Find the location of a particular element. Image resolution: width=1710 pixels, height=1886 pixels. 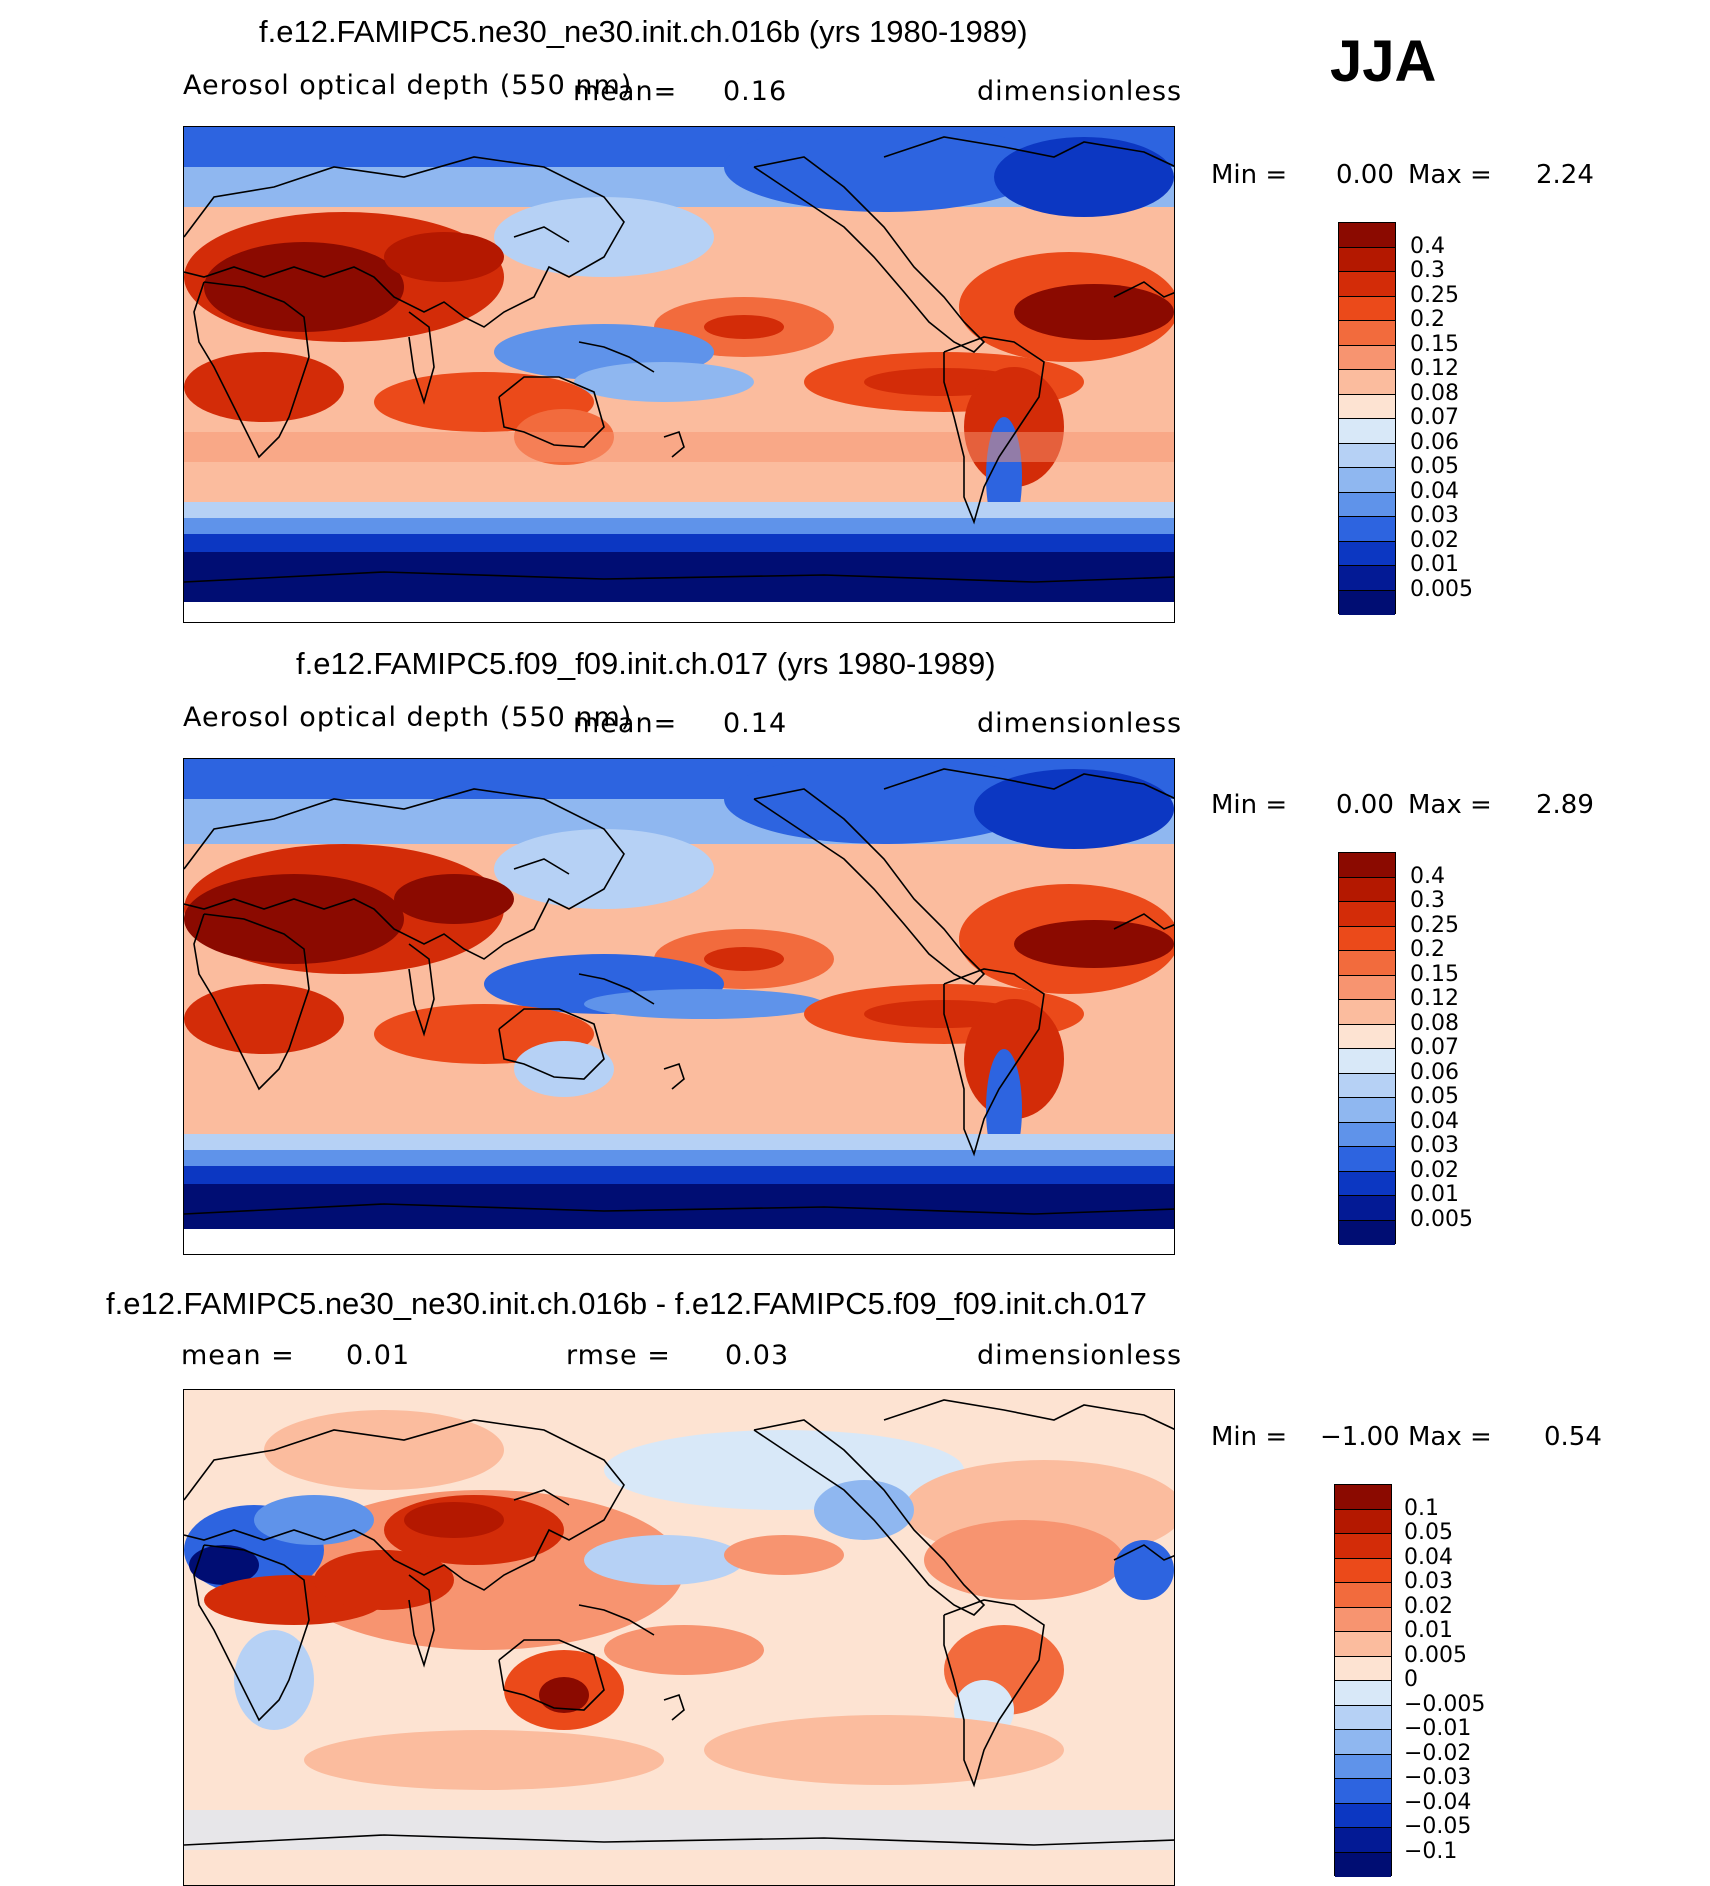

panel-2-max-value: 2.89 is located at coordinates (1565, 805).